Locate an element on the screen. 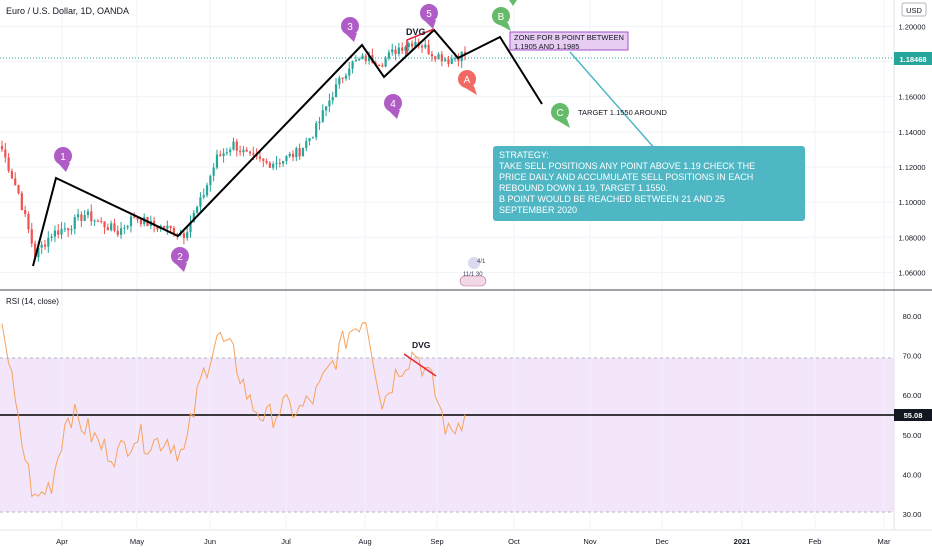  wave-marker-5-label: 5 is located at coordinates (429, 14).